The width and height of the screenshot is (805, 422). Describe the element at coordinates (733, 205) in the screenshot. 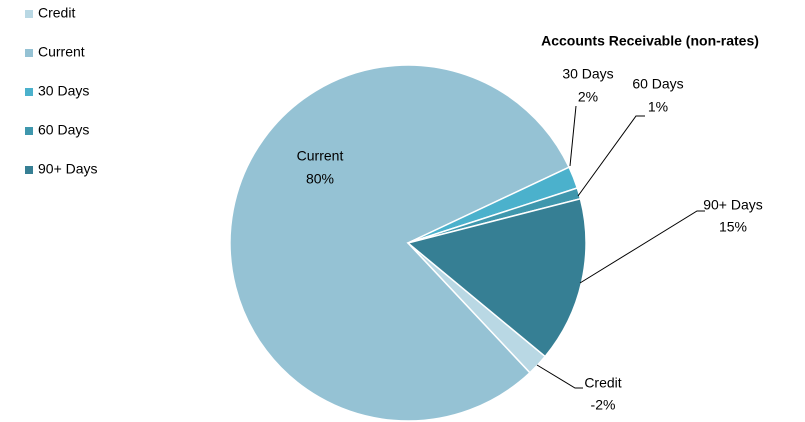

I see `slice-label: 90+ Days` at that location.